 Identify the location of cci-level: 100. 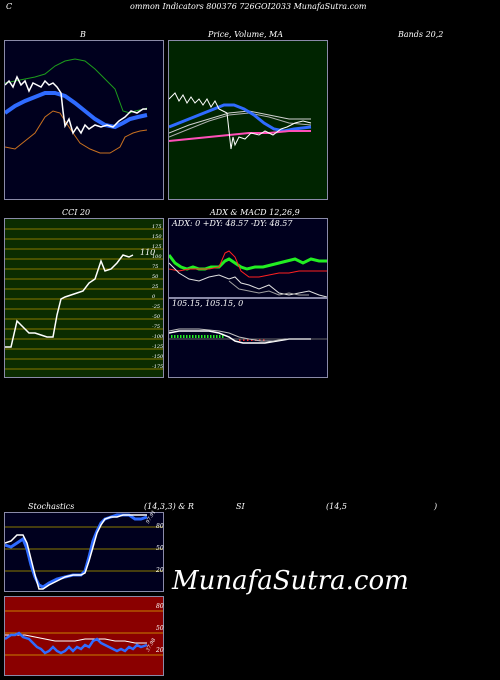
(157, 257).